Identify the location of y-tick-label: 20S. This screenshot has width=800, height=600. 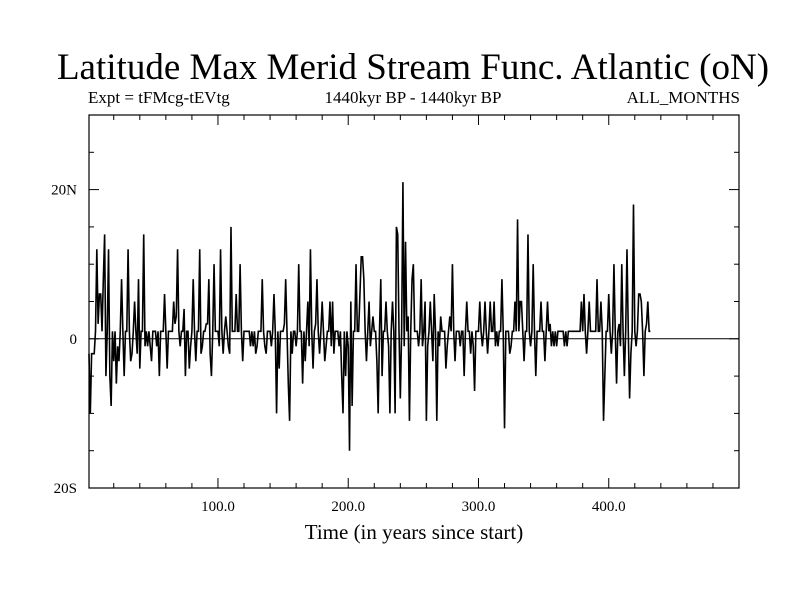
(65, 489).